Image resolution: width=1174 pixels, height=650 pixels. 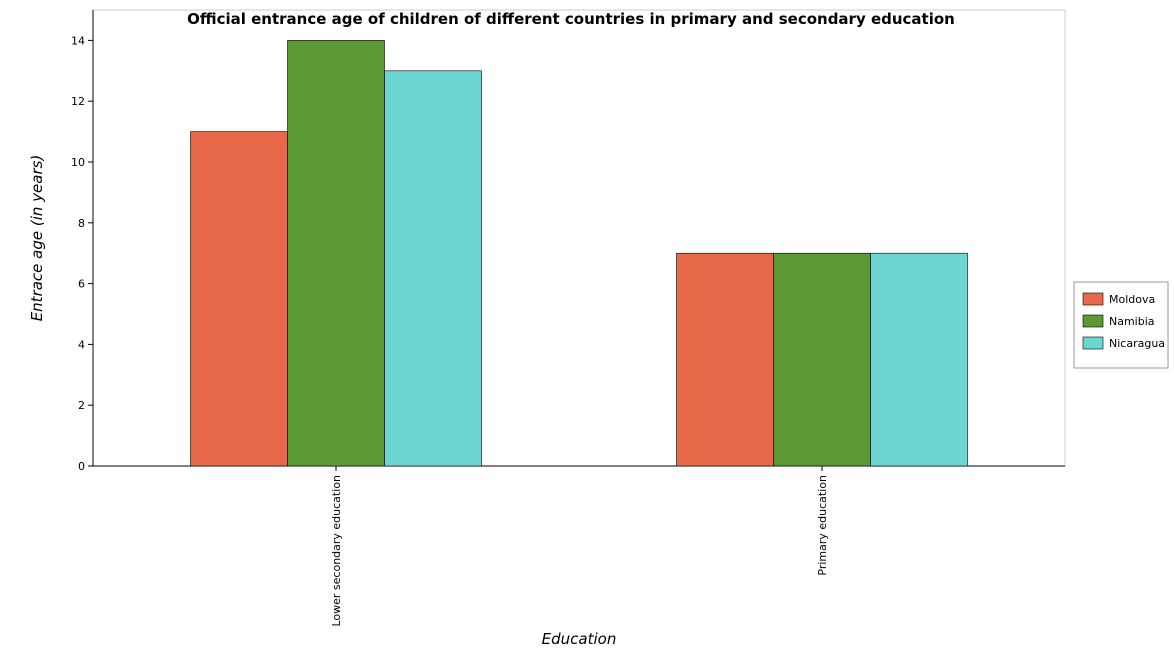 What do you see at coordinates (1093, 299) in the screenshot?
I see `legend-swatch-moldova` at bounding box center [1093, 299].